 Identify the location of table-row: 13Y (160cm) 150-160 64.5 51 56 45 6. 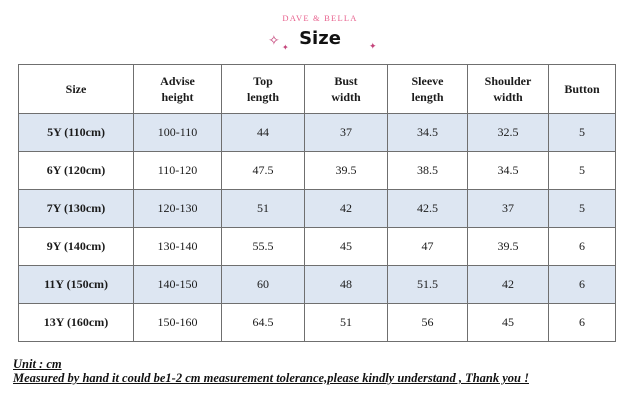
(317, 322).